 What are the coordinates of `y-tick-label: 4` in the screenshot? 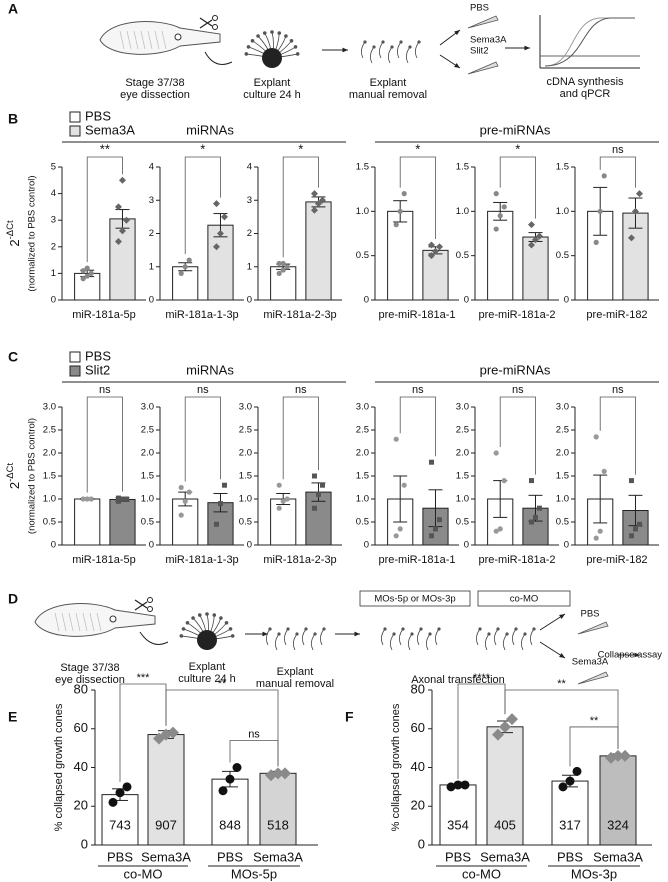 It's located at (249, 167).